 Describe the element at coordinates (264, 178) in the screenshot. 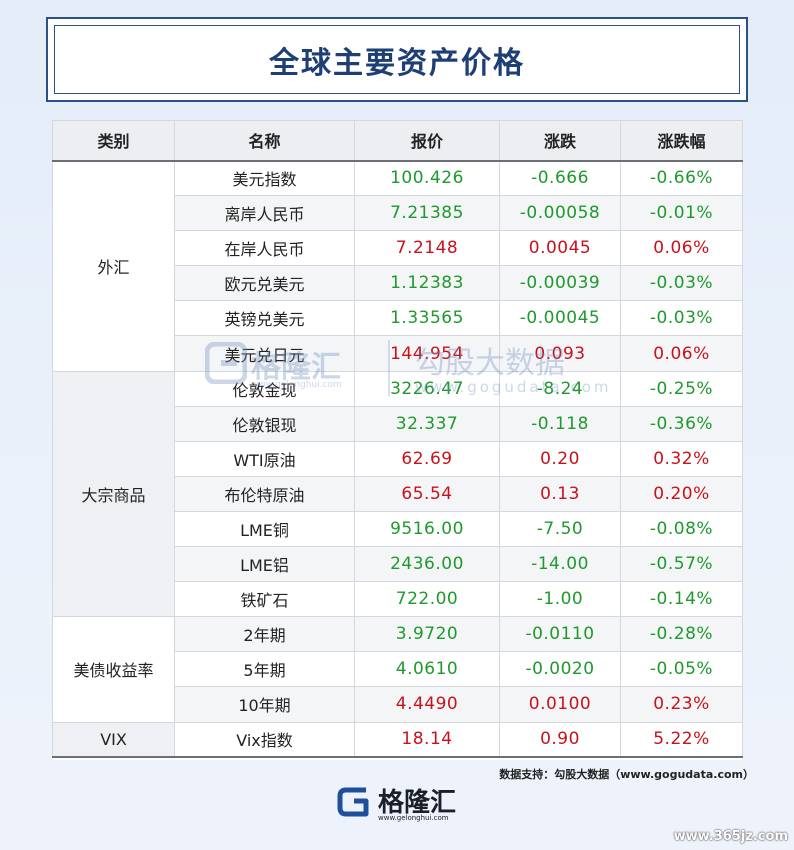

I see `asset-name-cell: 美元指数` at that location.